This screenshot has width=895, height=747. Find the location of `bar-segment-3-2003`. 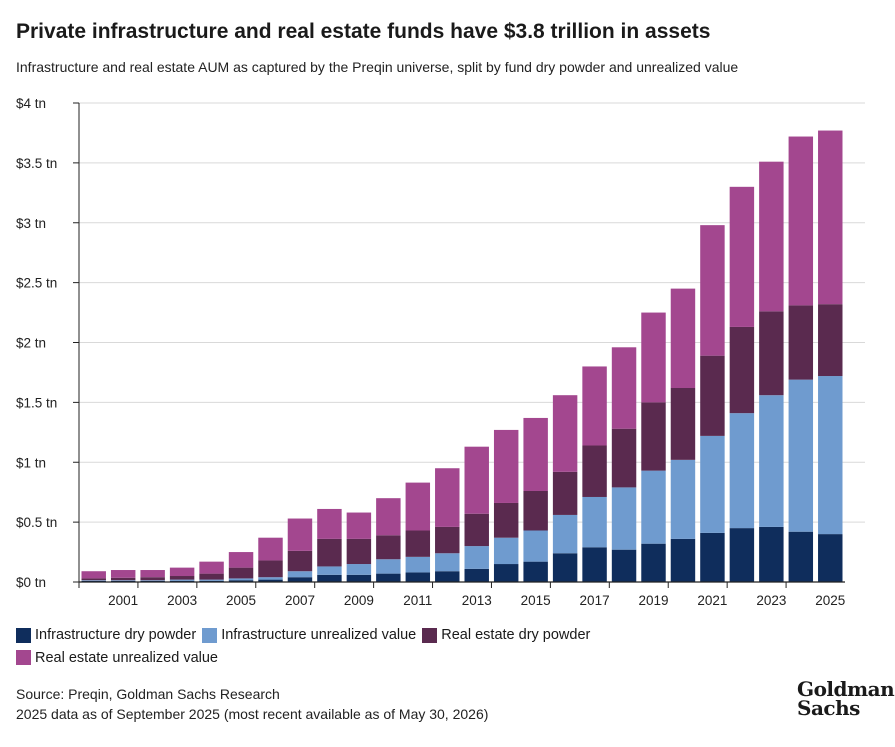

bar-segment-3-2003 is located at coordinates (182, 578).